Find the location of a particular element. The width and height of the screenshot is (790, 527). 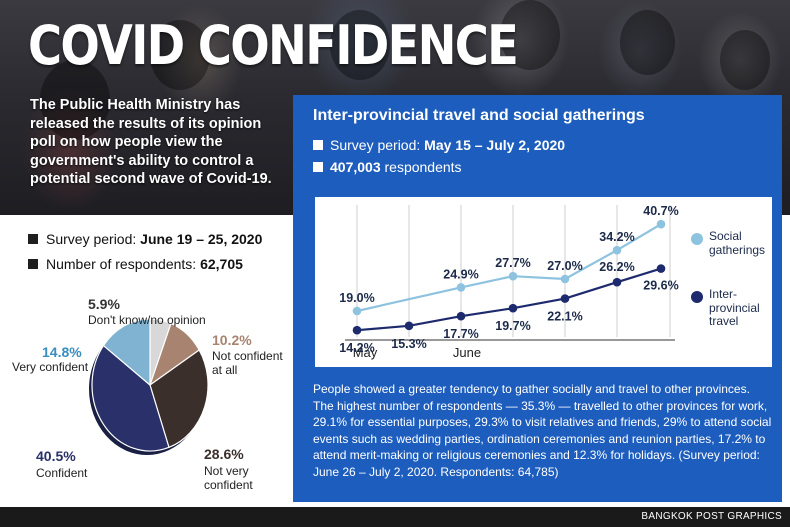

x-tick-label: May is located at coordinates (365, 352).